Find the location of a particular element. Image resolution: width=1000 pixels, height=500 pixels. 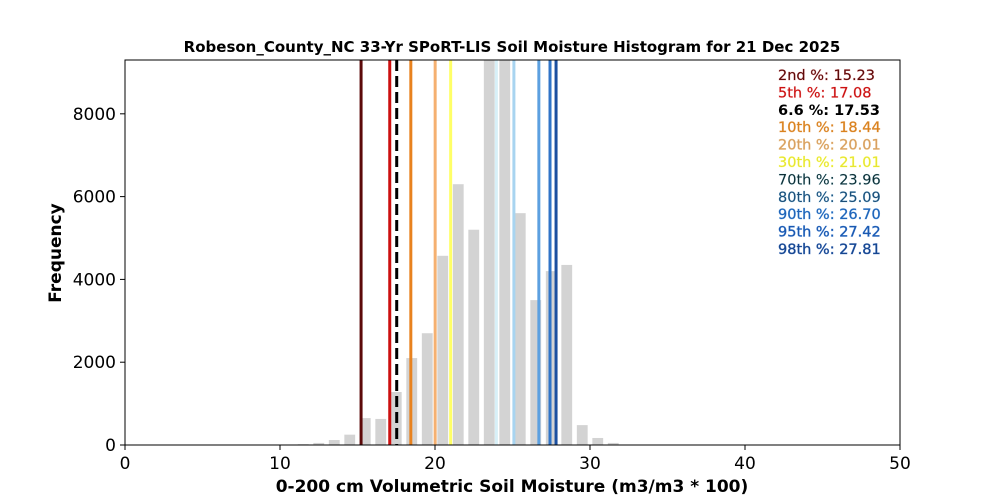

percentile-label: 5th %: 17.08 is located at coordinates (825, 93).